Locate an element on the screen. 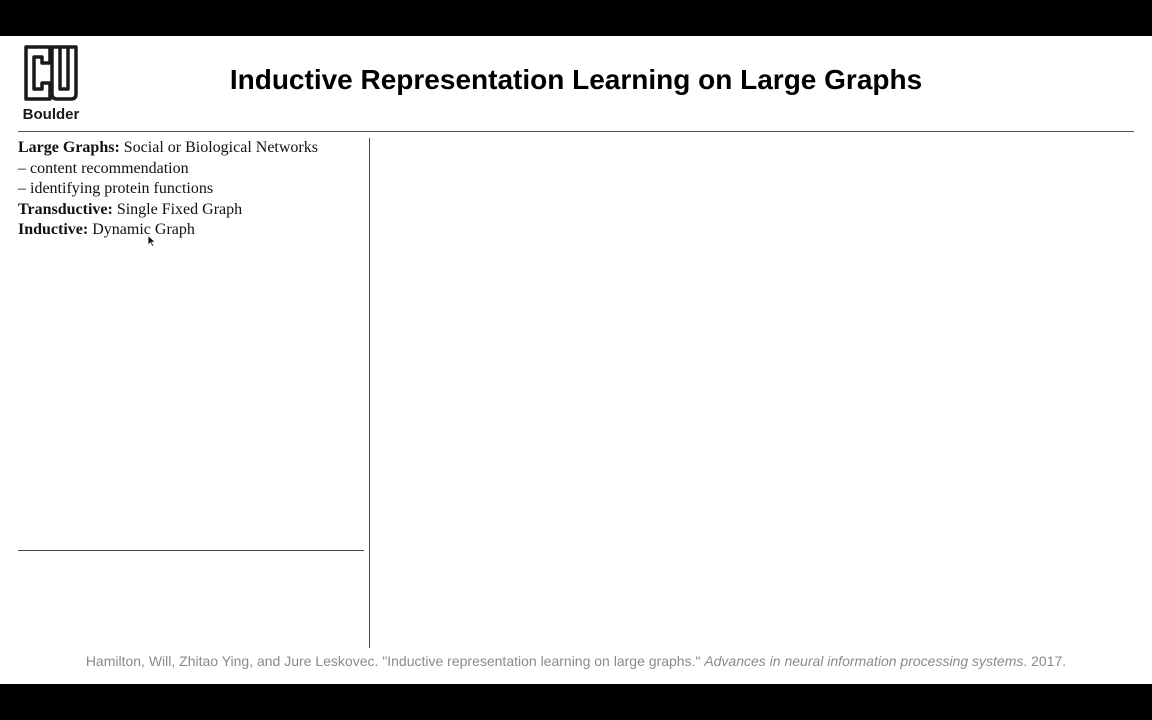 The height and width of the screenshot is (720, 1152). mouse-pointer-icon is located at coordinates (152, 241).